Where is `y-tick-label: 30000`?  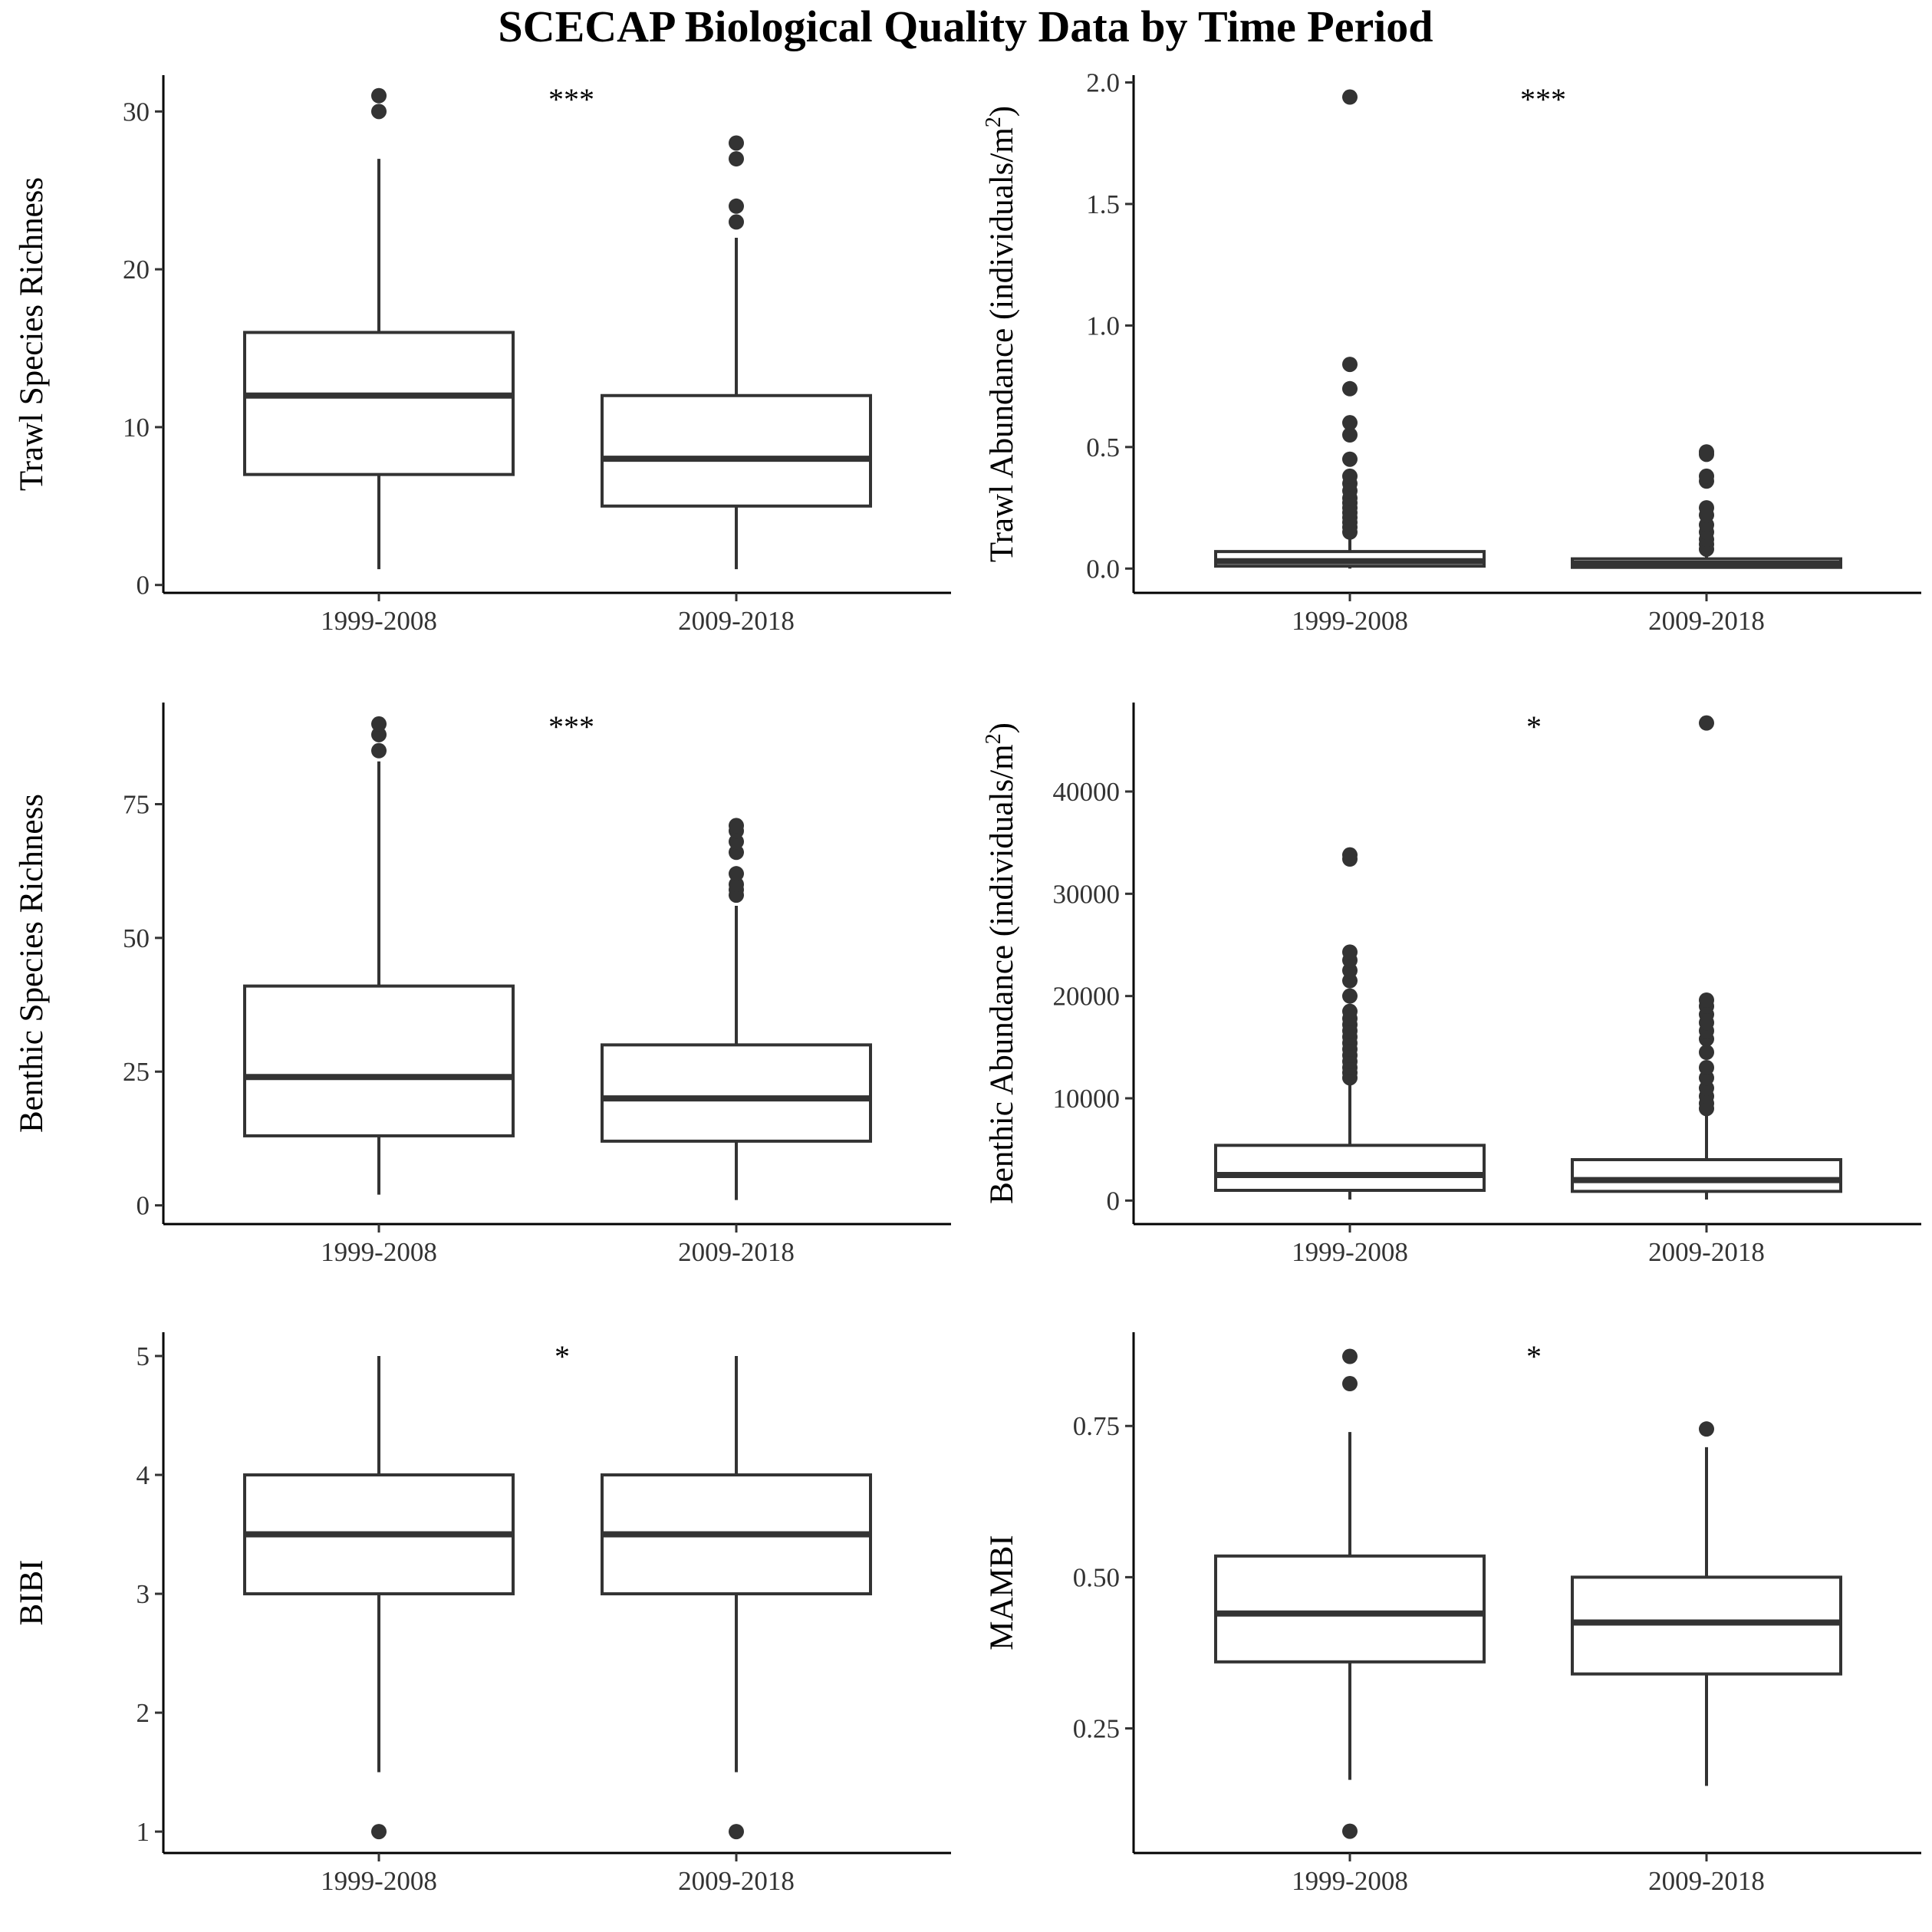 y-tick-label: 30000 is located at coordinates (1087, 894).